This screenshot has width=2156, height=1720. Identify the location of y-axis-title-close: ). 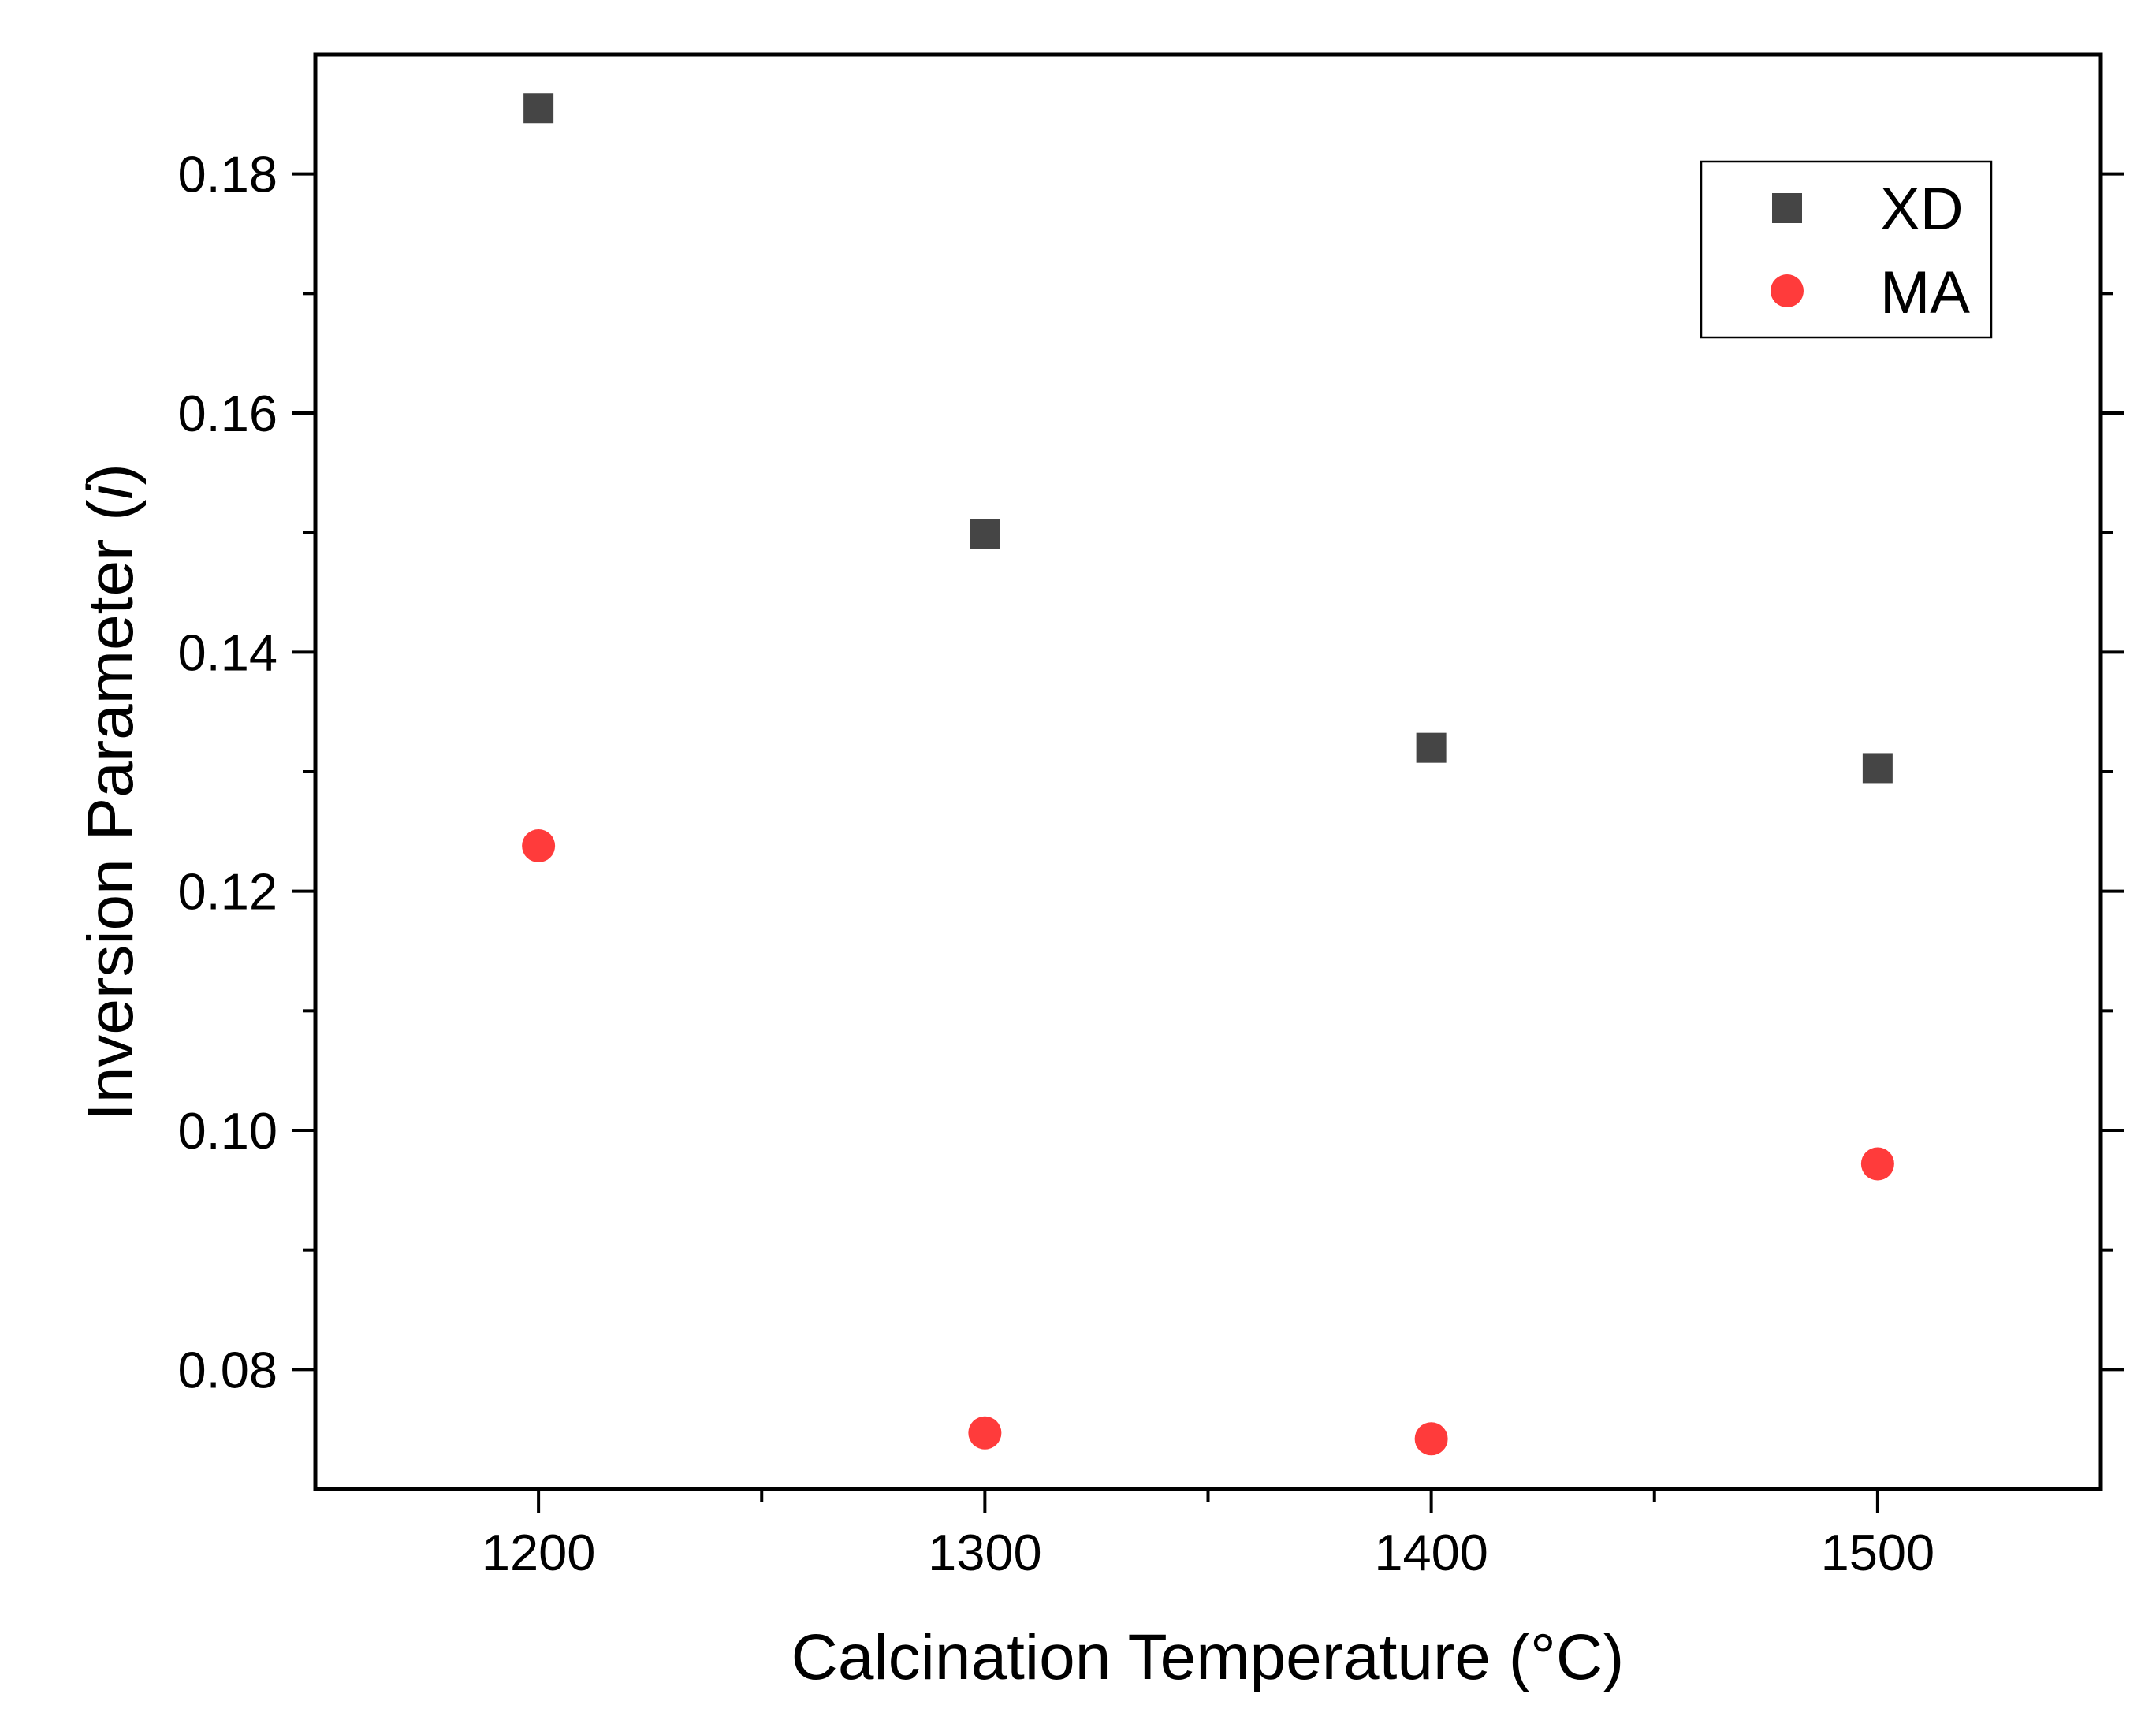
(111, 474).